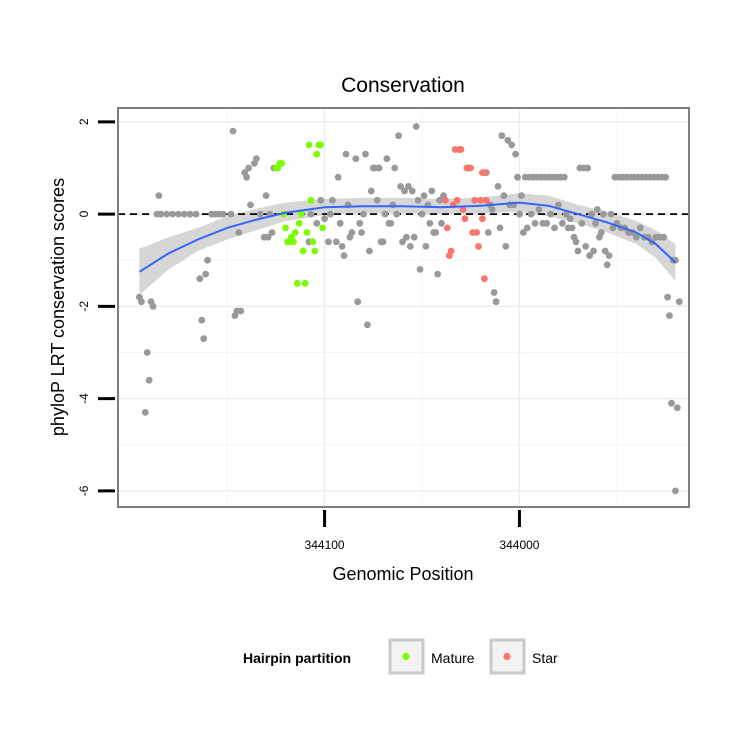 The height and width of the screenshot is (755, 750). What do you see at coordinates (422, 531) in the screenshot?
I see `x-axis-ticks: 344100 344000` at bounding box center [422, 531].